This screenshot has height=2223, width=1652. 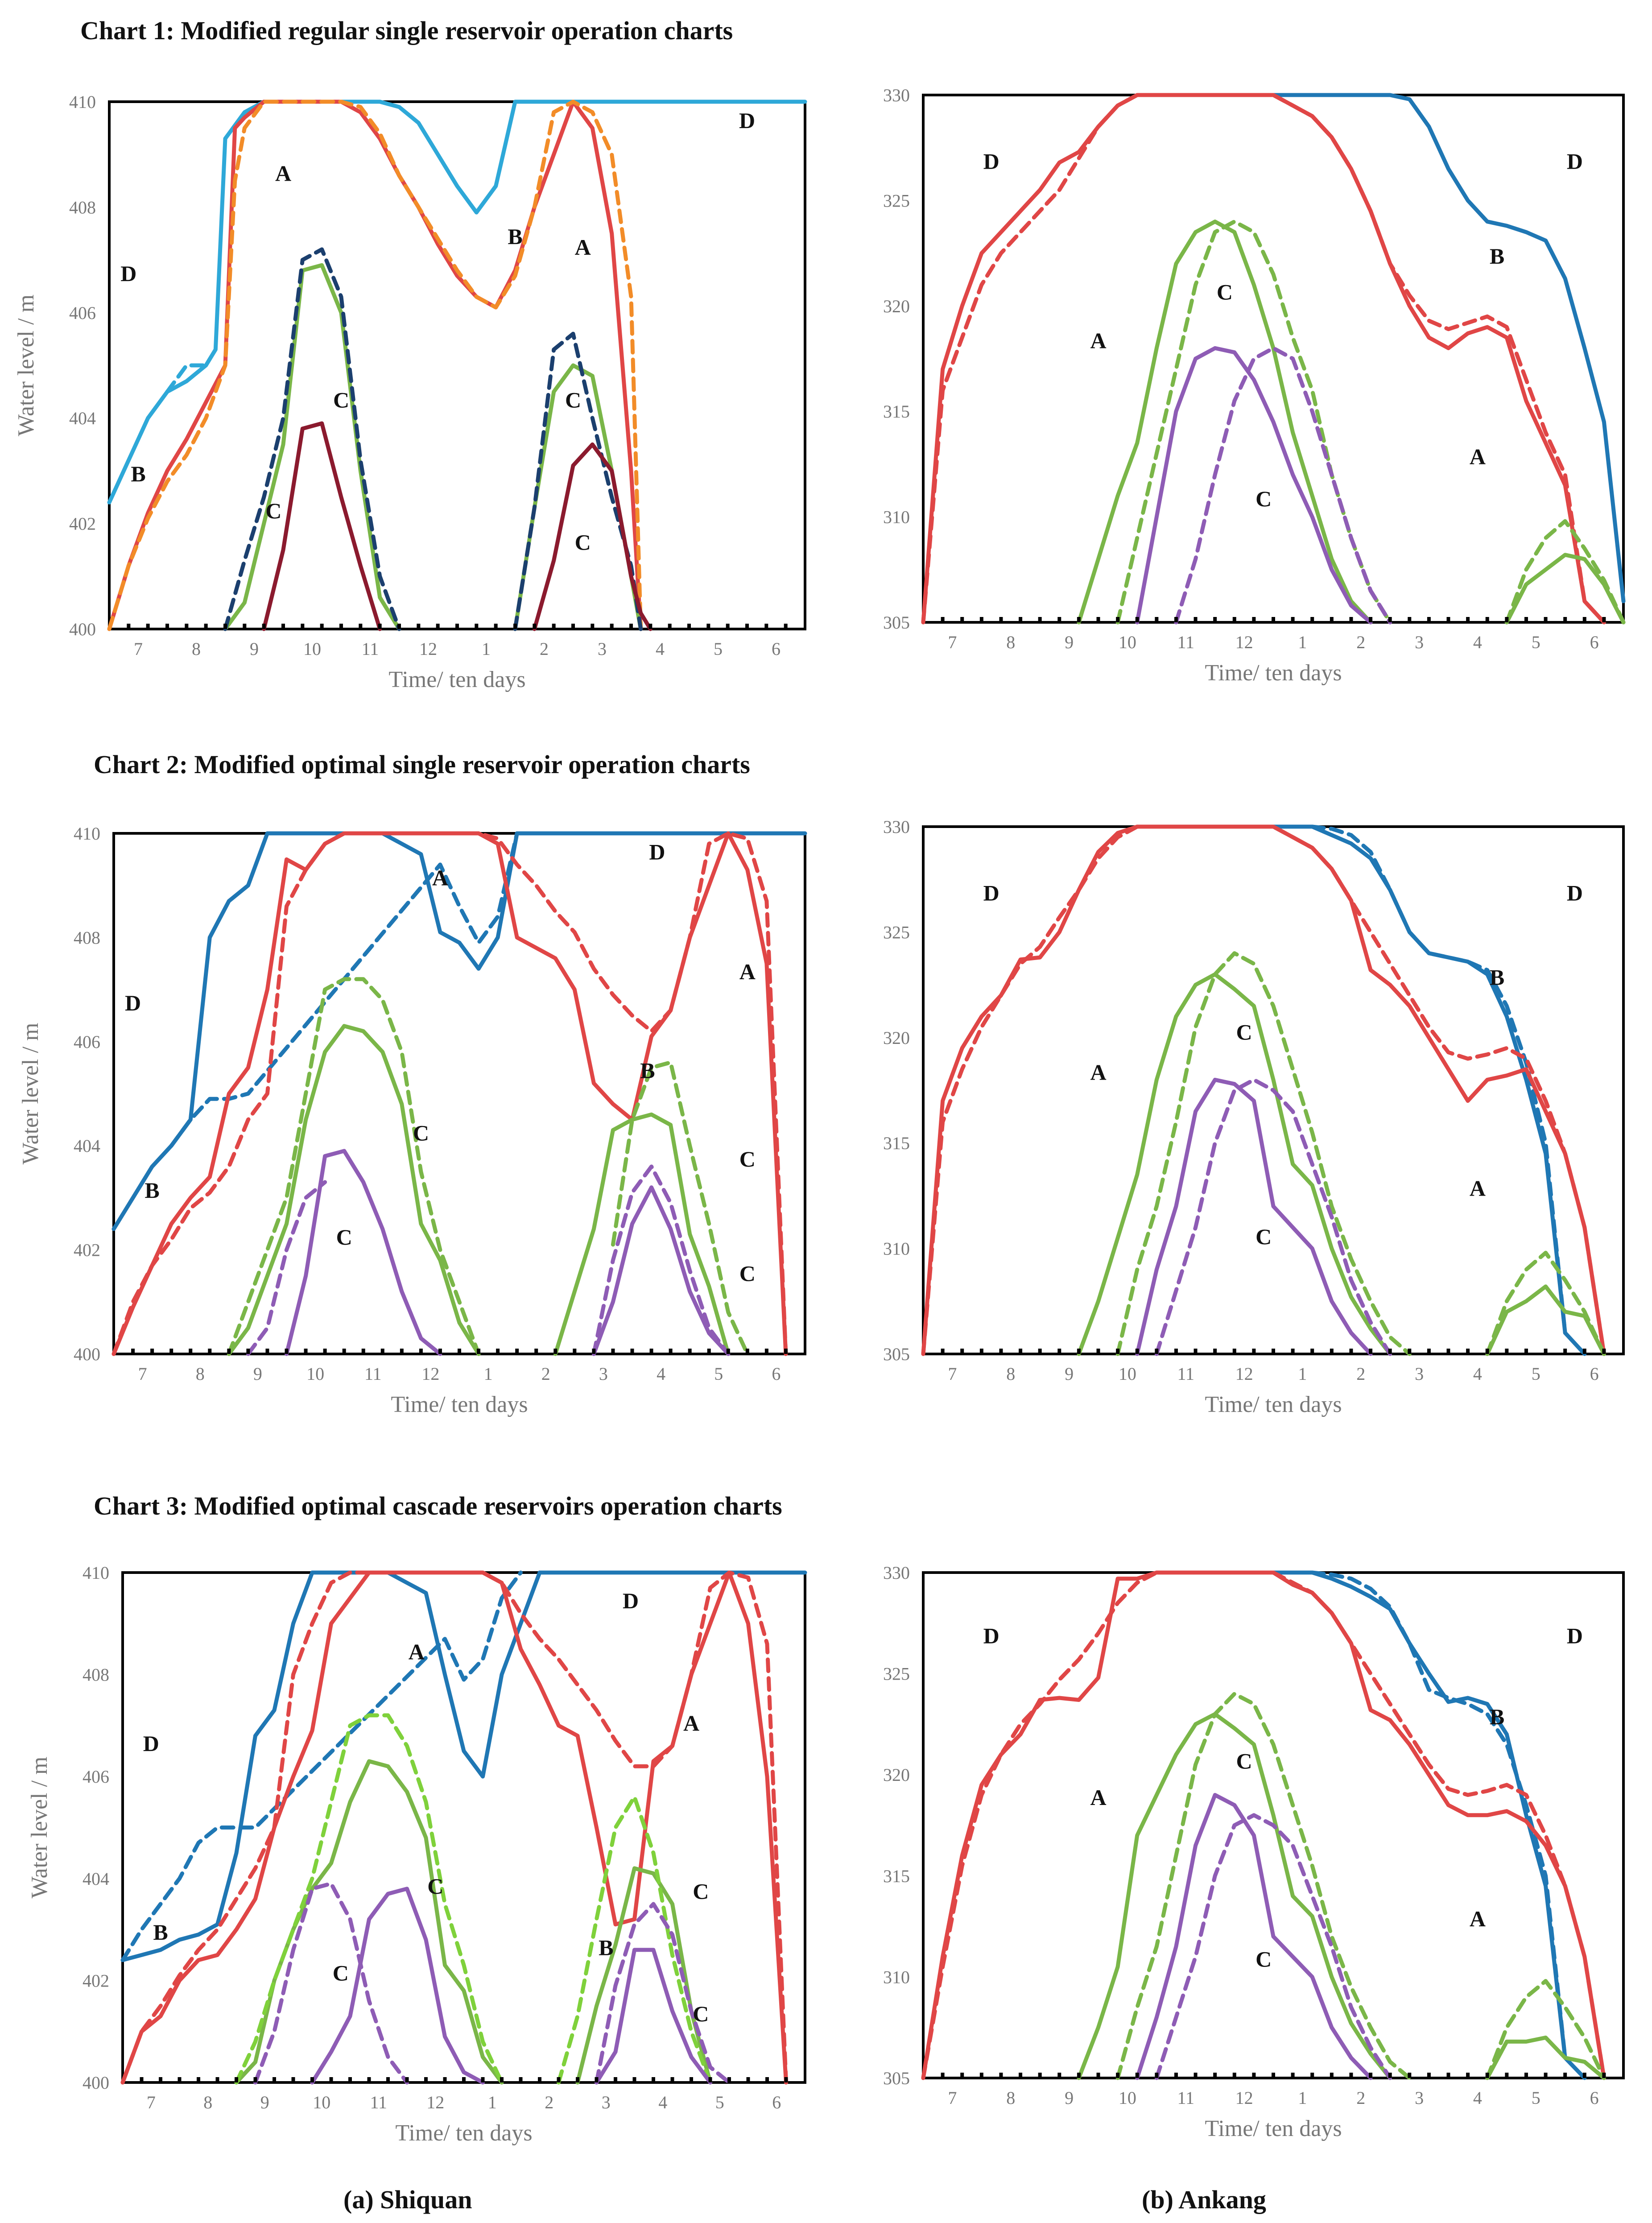 What do you see at coordinates (87, 1042) in the screenshot?
I see `y-tick-label: 406` at bounding box center [87, 1042].